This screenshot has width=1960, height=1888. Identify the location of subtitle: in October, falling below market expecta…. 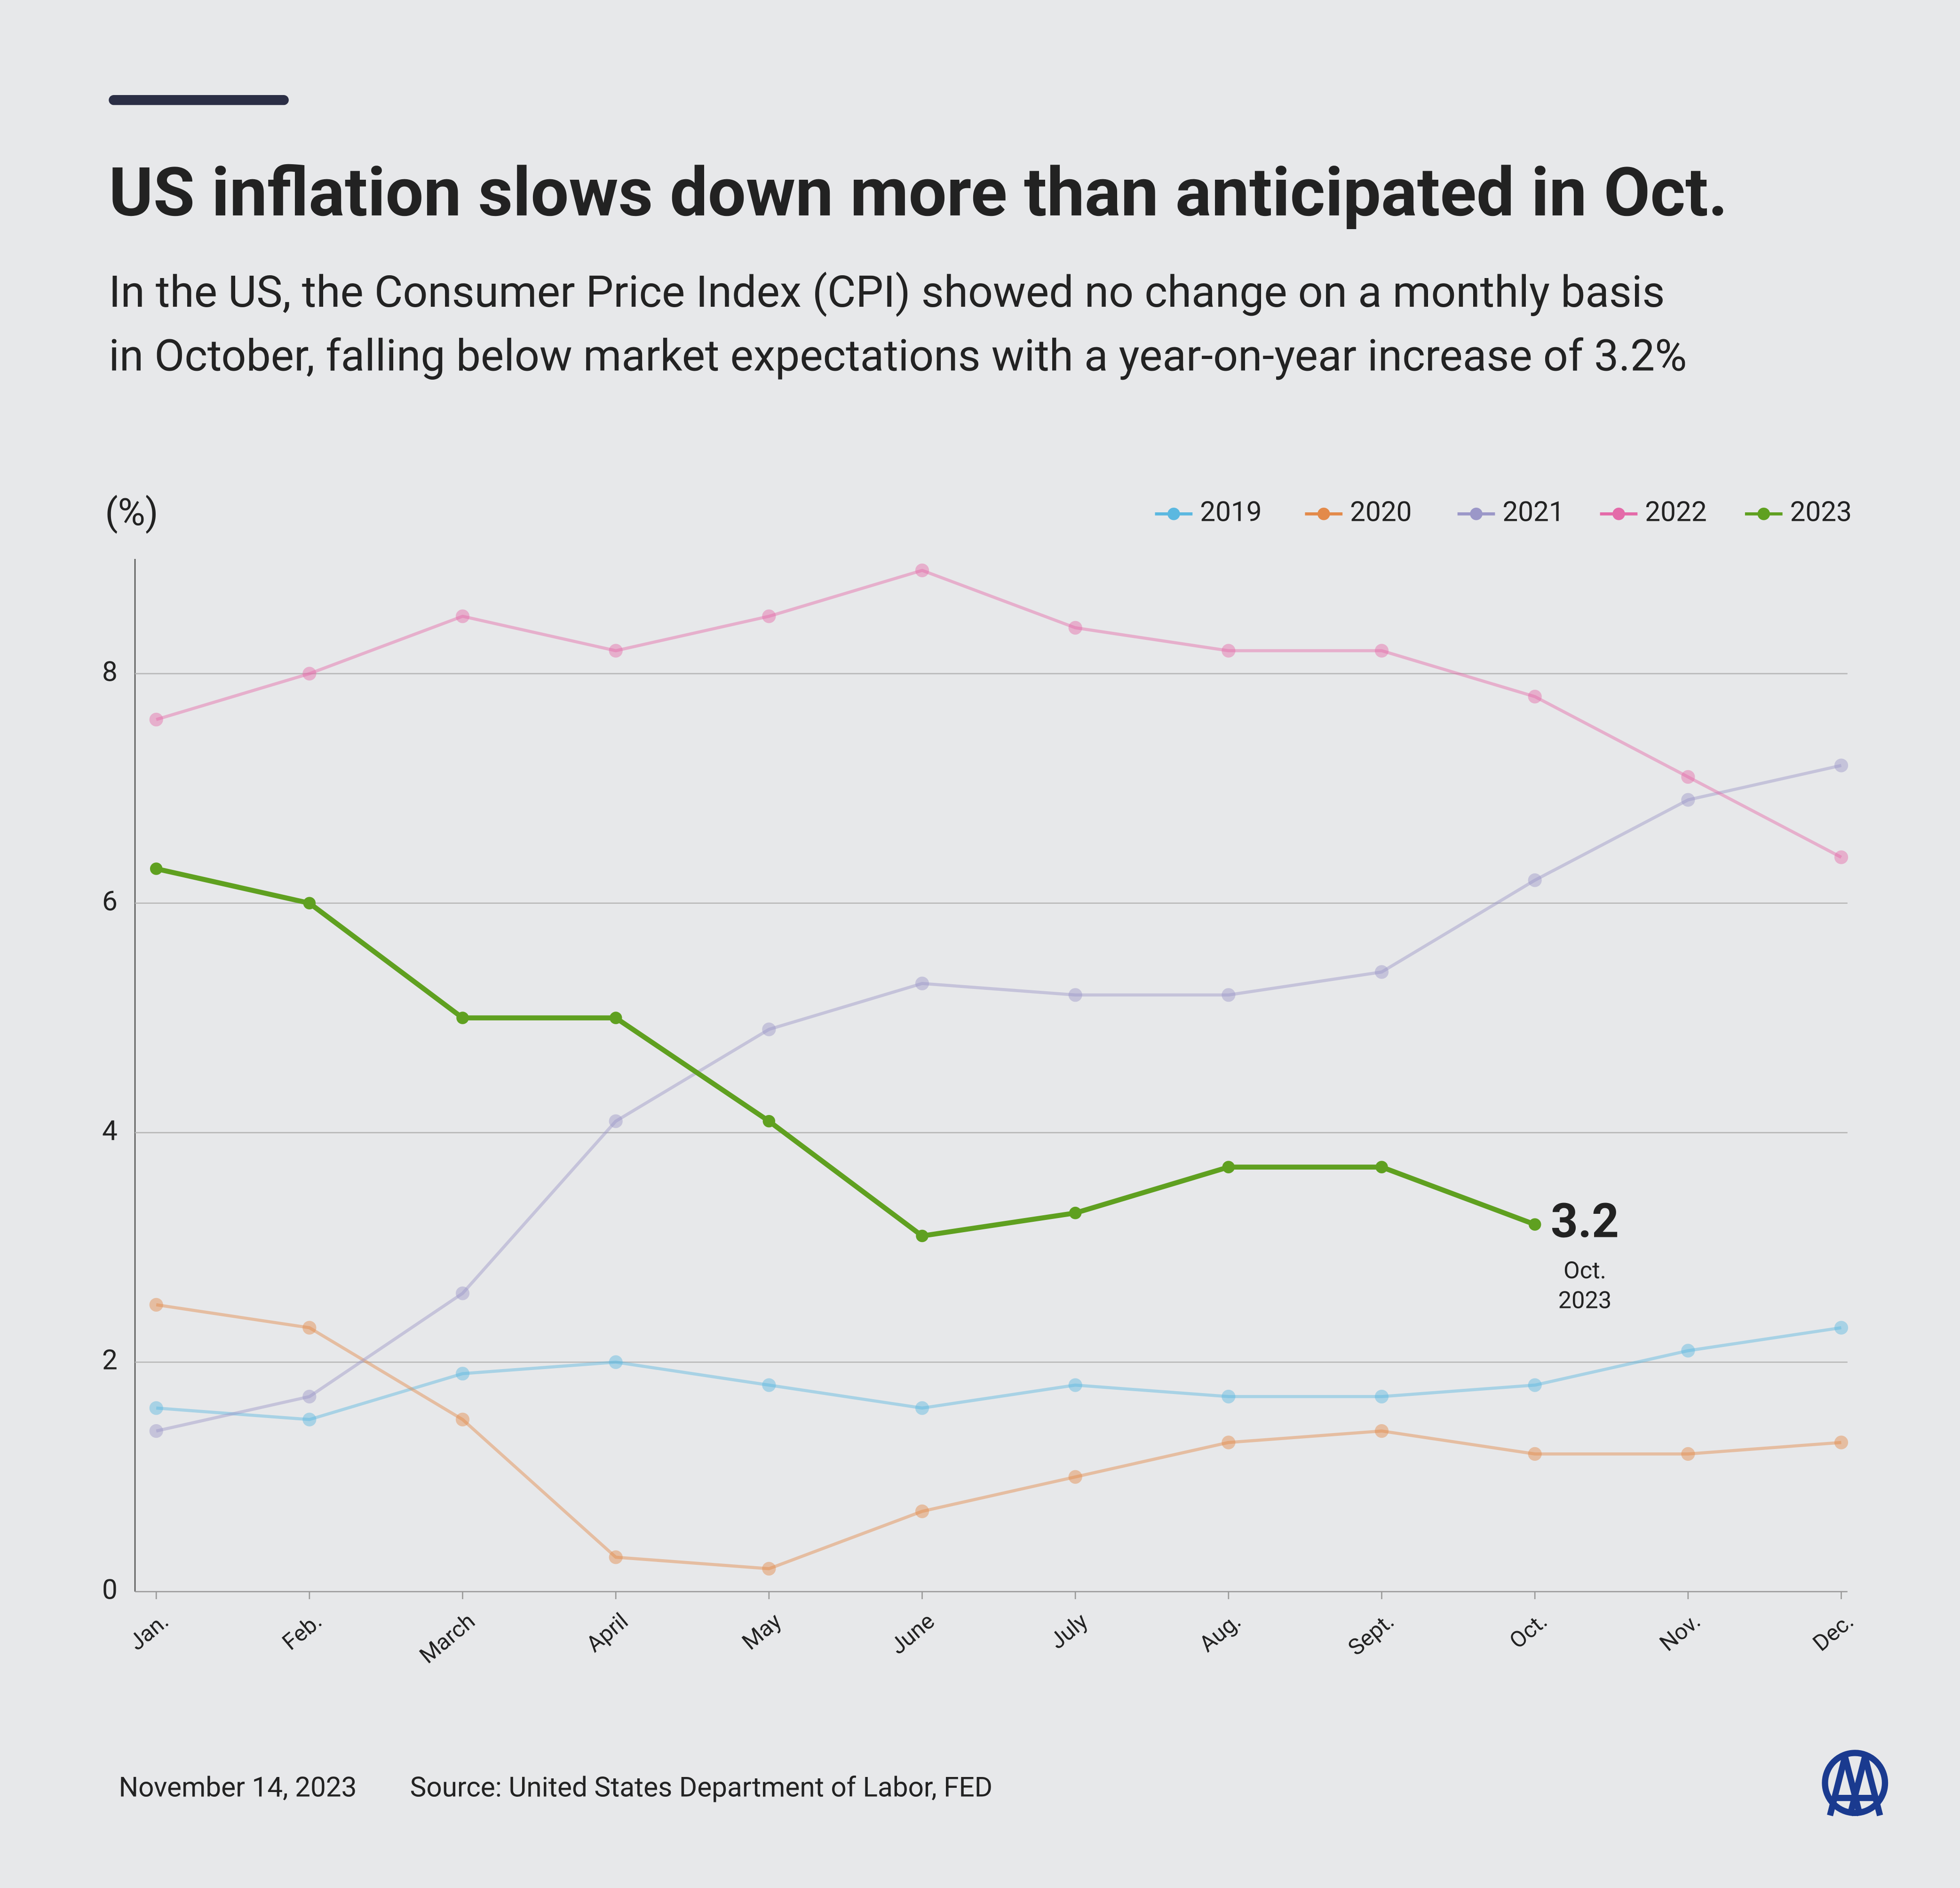
(898, 355).